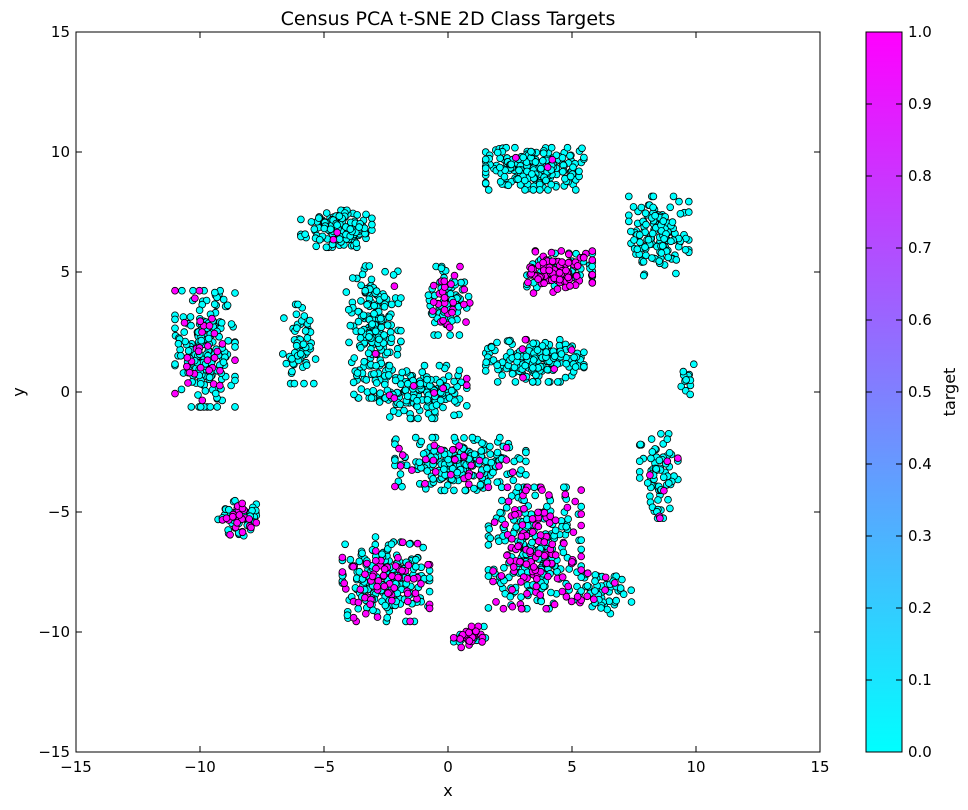 Image resolution: width=968 pixels, height=810 pixels. I want to click on colorbar-tick-label: 0.2, so click(920, 608).